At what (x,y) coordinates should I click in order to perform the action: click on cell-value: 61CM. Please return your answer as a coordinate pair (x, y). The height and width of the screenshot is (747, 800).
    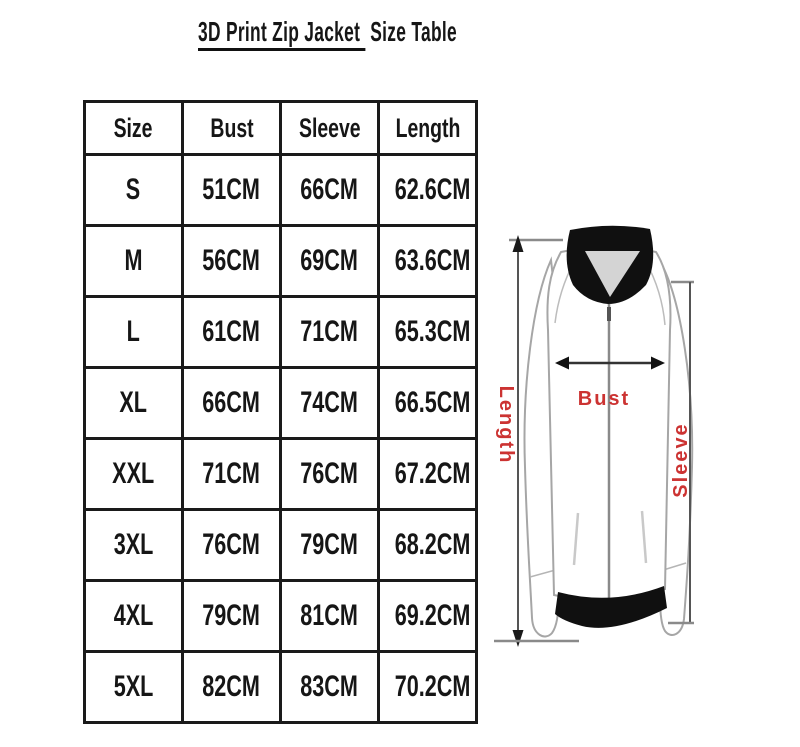
    Looking at the image, I should click on (231, 331).